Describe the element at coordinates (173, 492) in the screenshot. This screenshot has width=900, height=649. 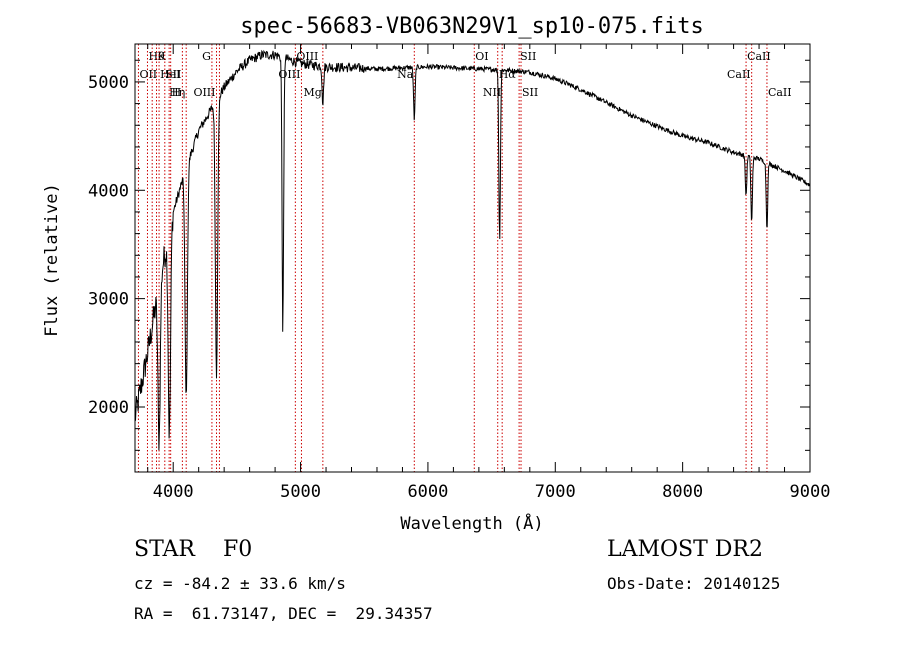
I see `x-tick-label: 4000` at that location.